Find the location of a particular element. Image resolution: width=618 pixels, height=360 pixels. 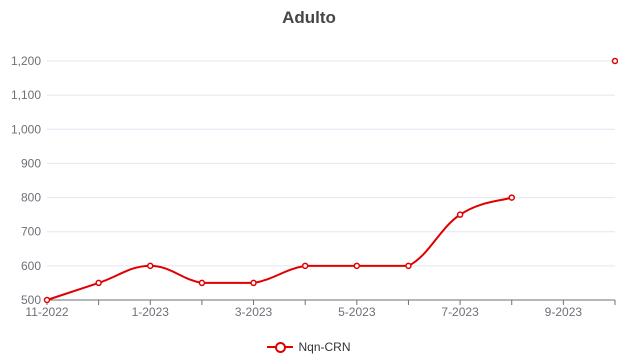

x-tick-label: 7-2023 is located at coordinates (460, 312).